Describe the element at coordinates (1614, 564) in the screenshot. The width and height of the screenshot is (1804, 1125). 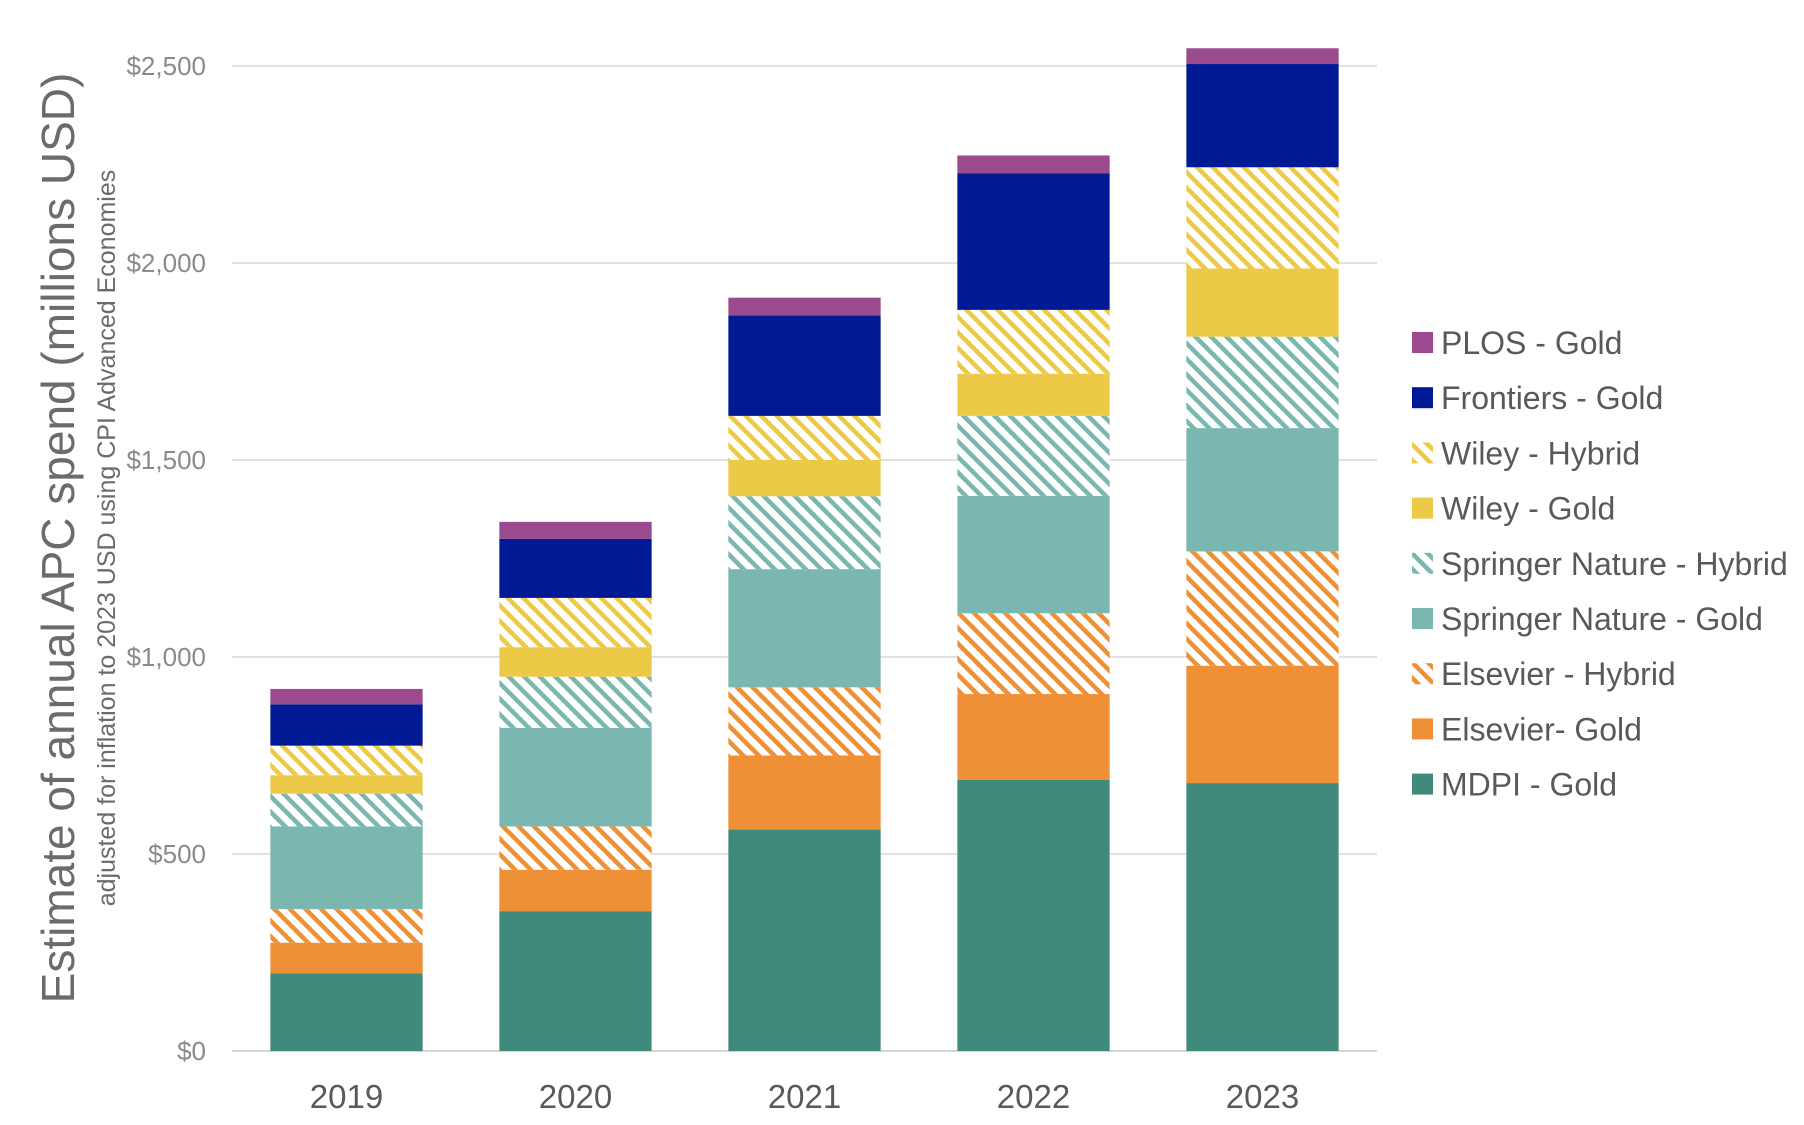
I see `legend-label: Springer Nature - Hybrid` at that location.